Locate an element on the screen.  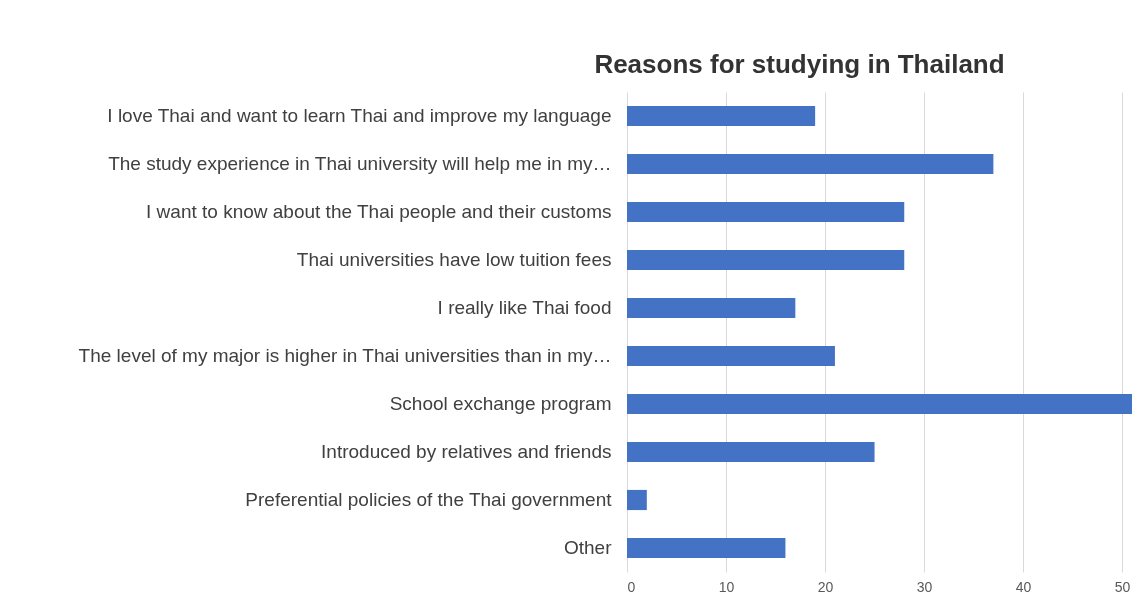
y-tick-label: I want to know about the Thai people and their customs is located at coordinates (379, 211).